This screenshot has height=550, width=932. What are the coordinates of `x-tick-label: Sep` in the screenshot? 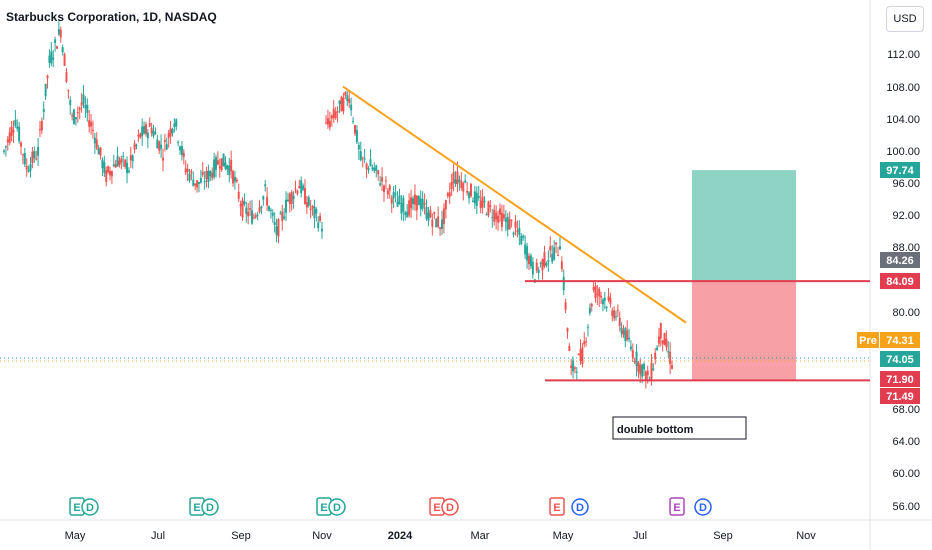 It's located at (241, 536).